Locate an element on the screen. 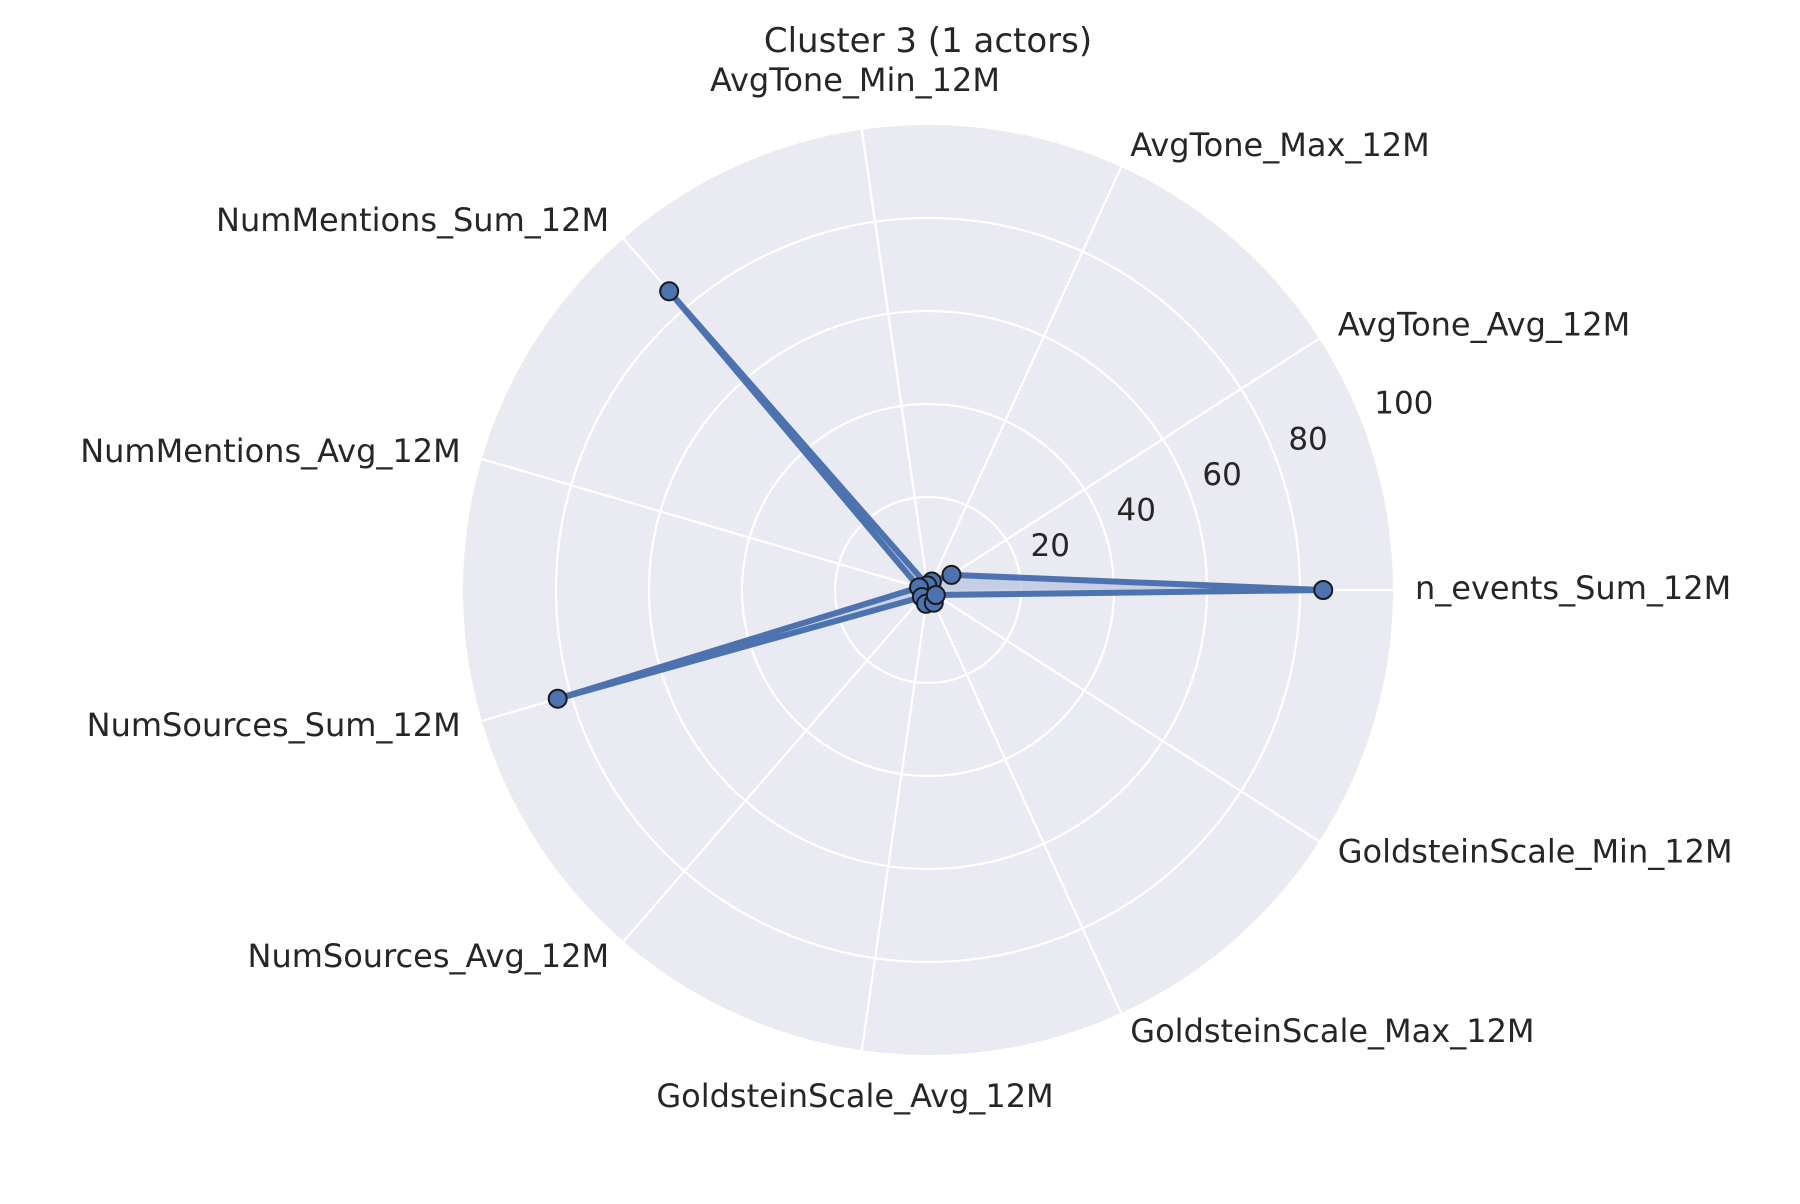  axis-label: NumMentions_Avg_12M is located at coordinates (270, 451).